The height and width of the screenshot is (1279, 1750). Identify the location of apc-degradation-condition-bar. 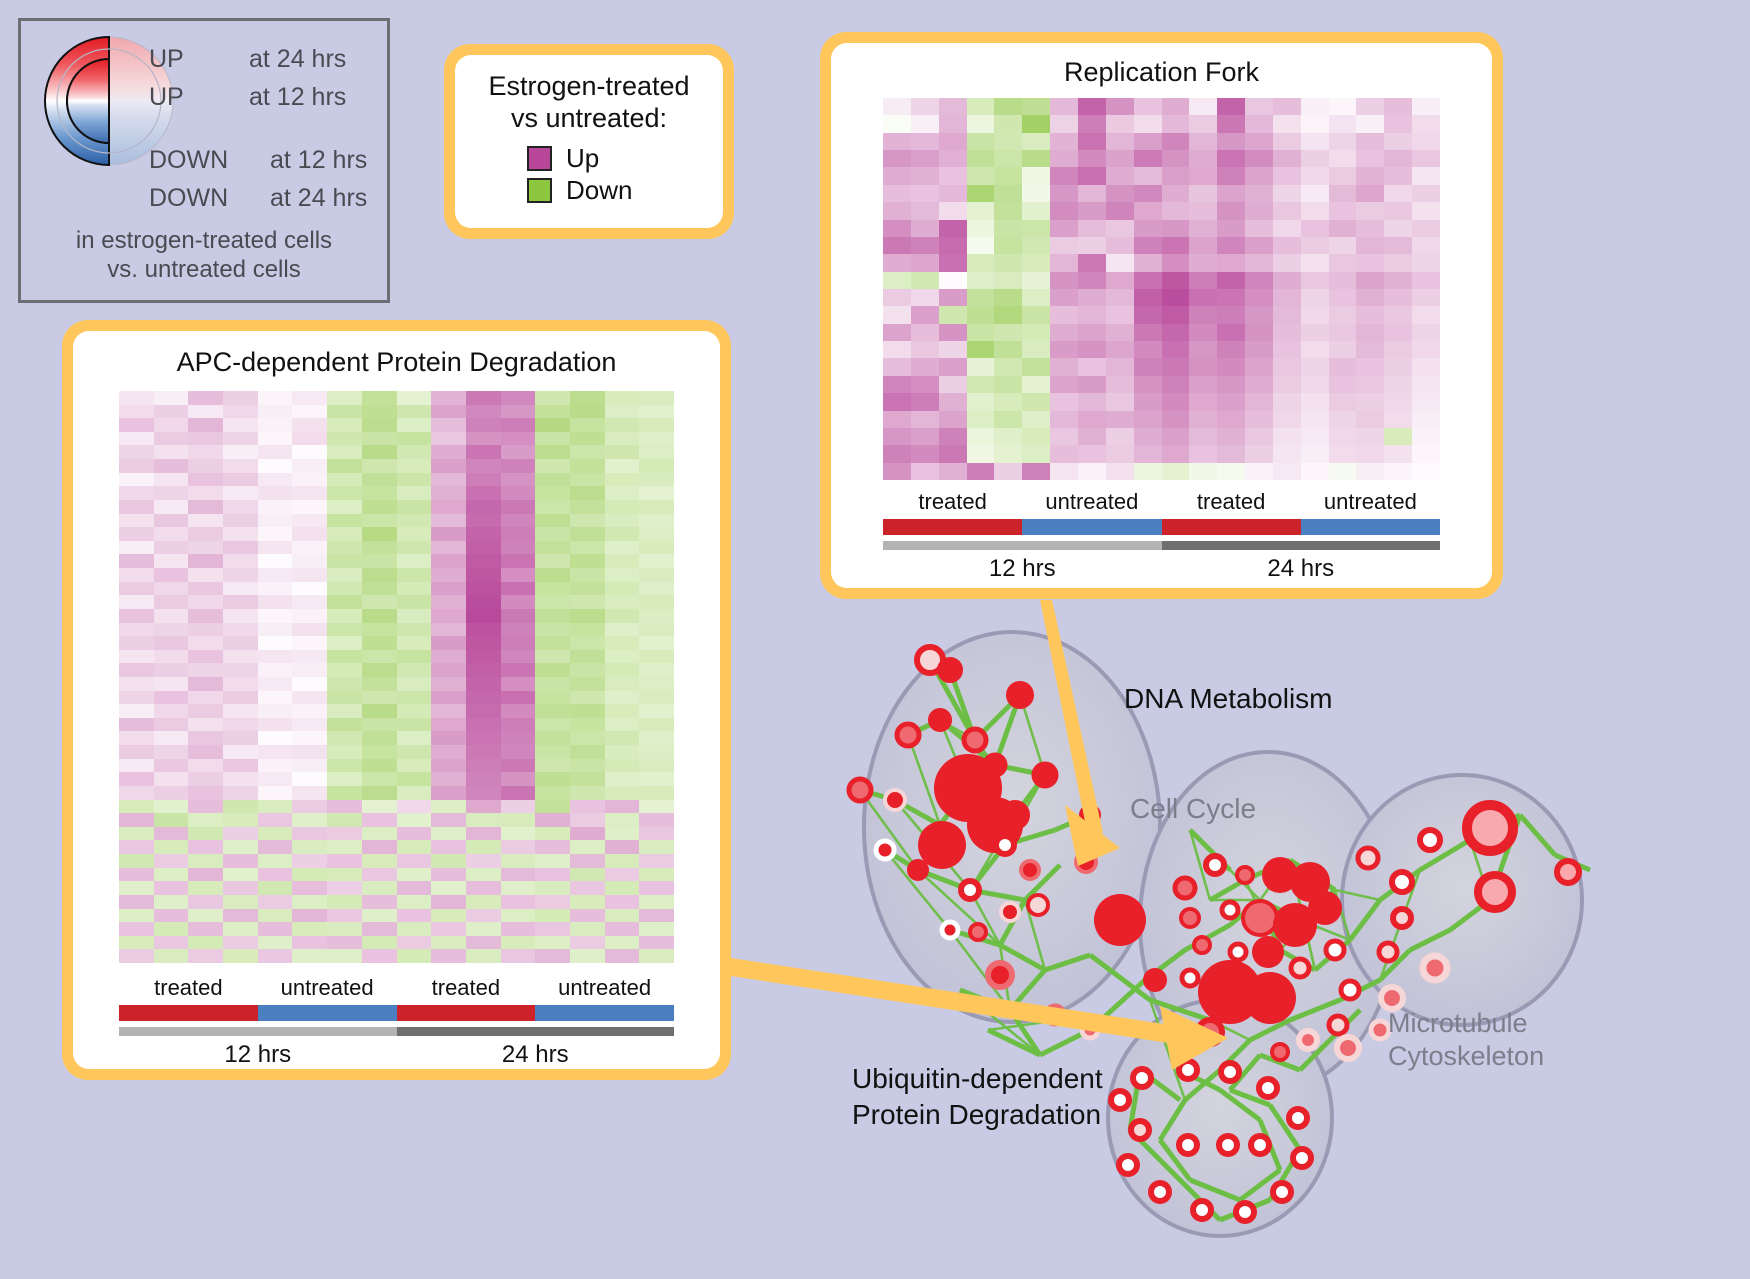
(396, 1013).